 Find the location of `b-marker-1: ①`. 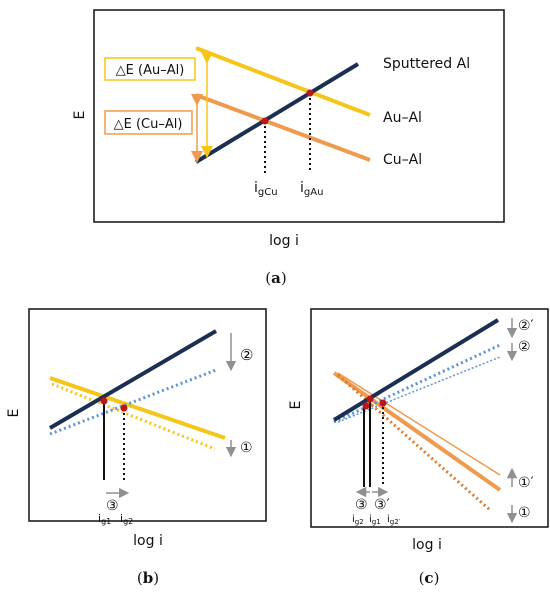

b-marker-1: ① is located at coordinates (246, 448).